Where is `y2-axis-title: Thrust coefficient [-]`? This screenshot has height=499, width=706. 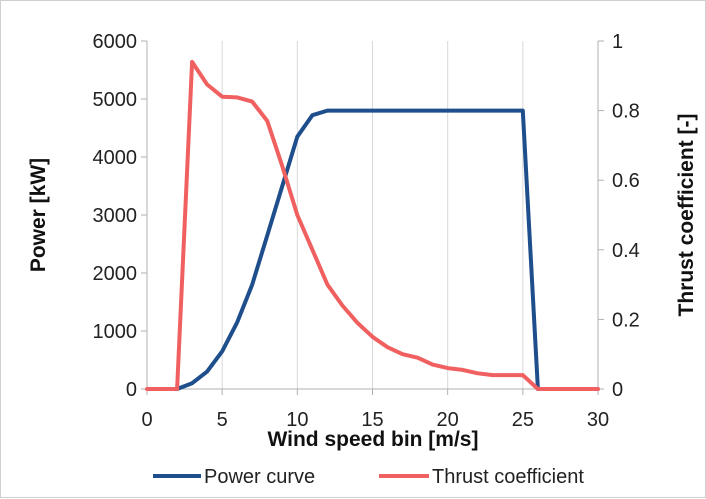 y2-axis-title: Thrust coefficient [-] is located at coordinates (686, 215).